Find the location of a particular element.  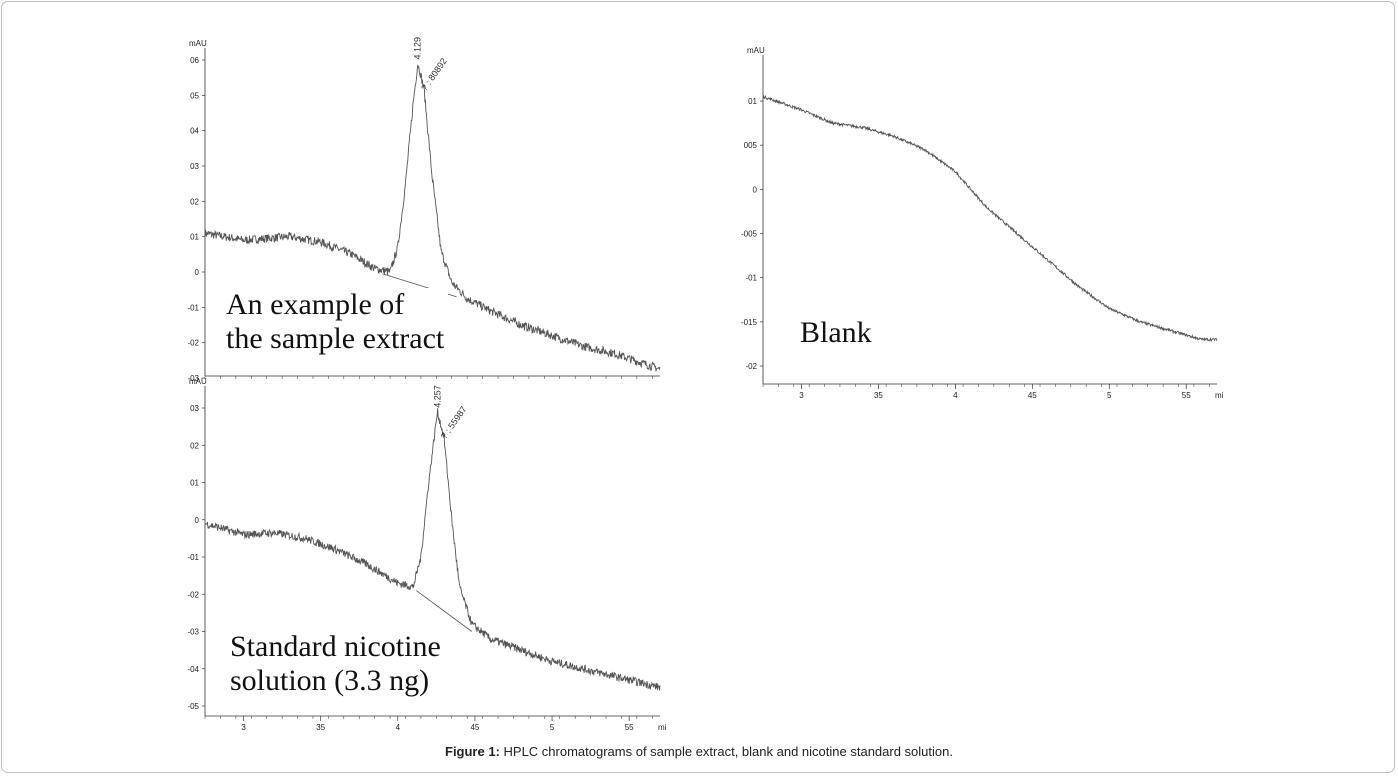

sample-ytick-label: -01 is located at coordinates (193, 307).